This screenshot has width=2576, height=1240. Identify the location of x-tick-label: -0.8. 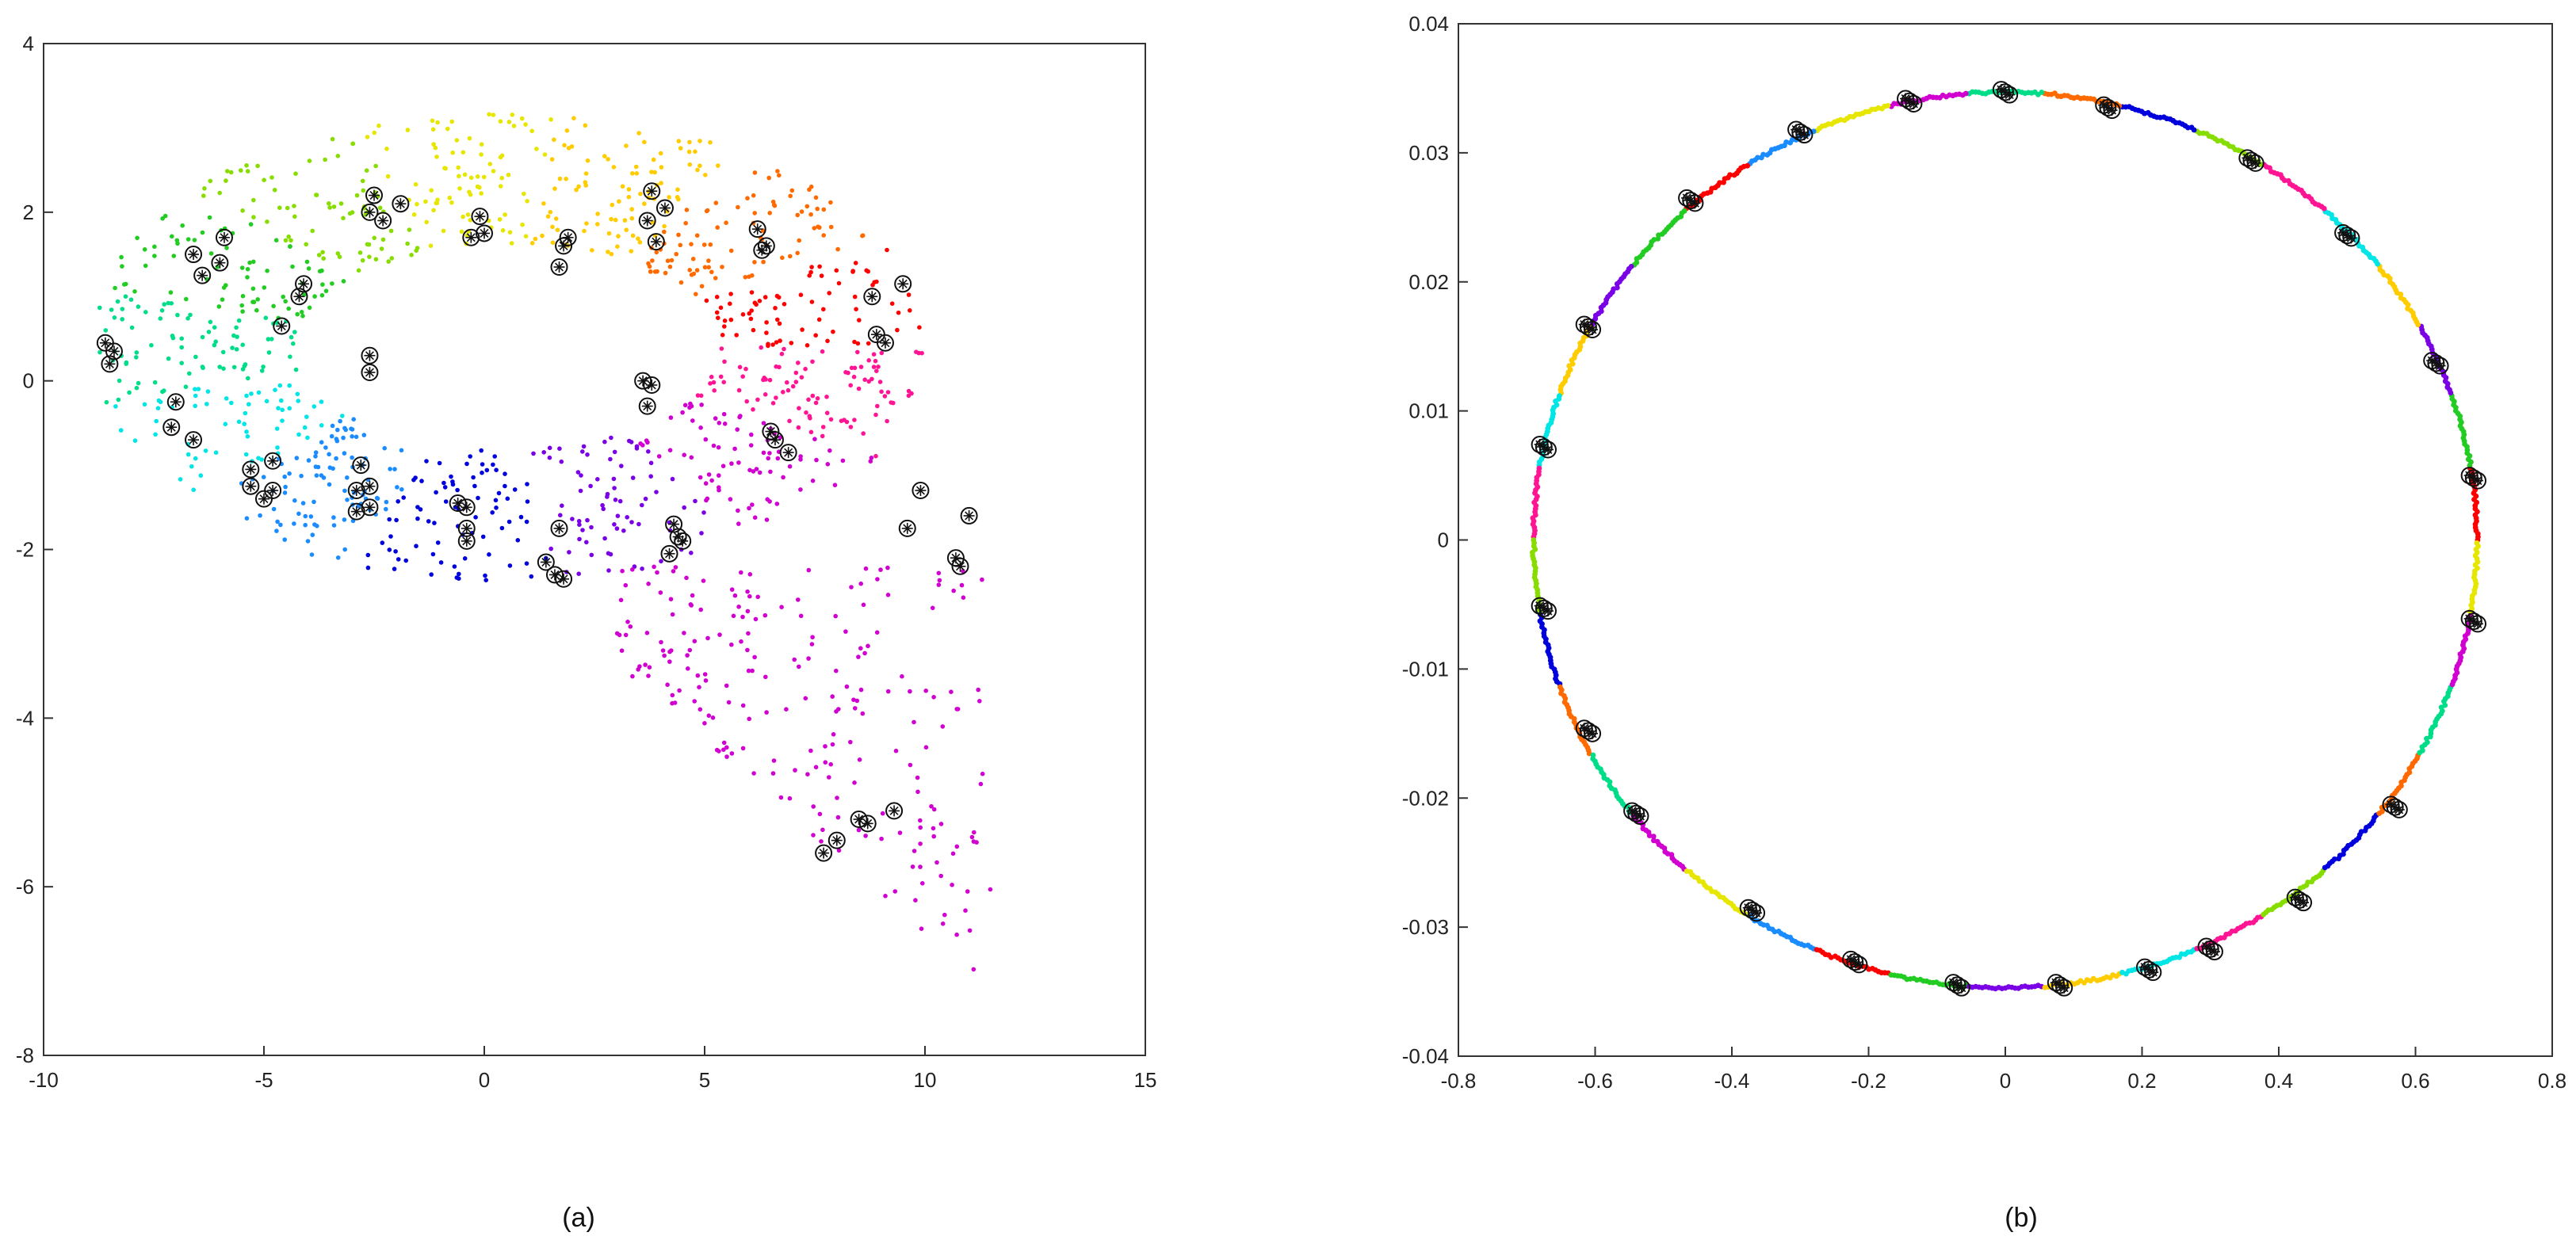
(1459, 1081).